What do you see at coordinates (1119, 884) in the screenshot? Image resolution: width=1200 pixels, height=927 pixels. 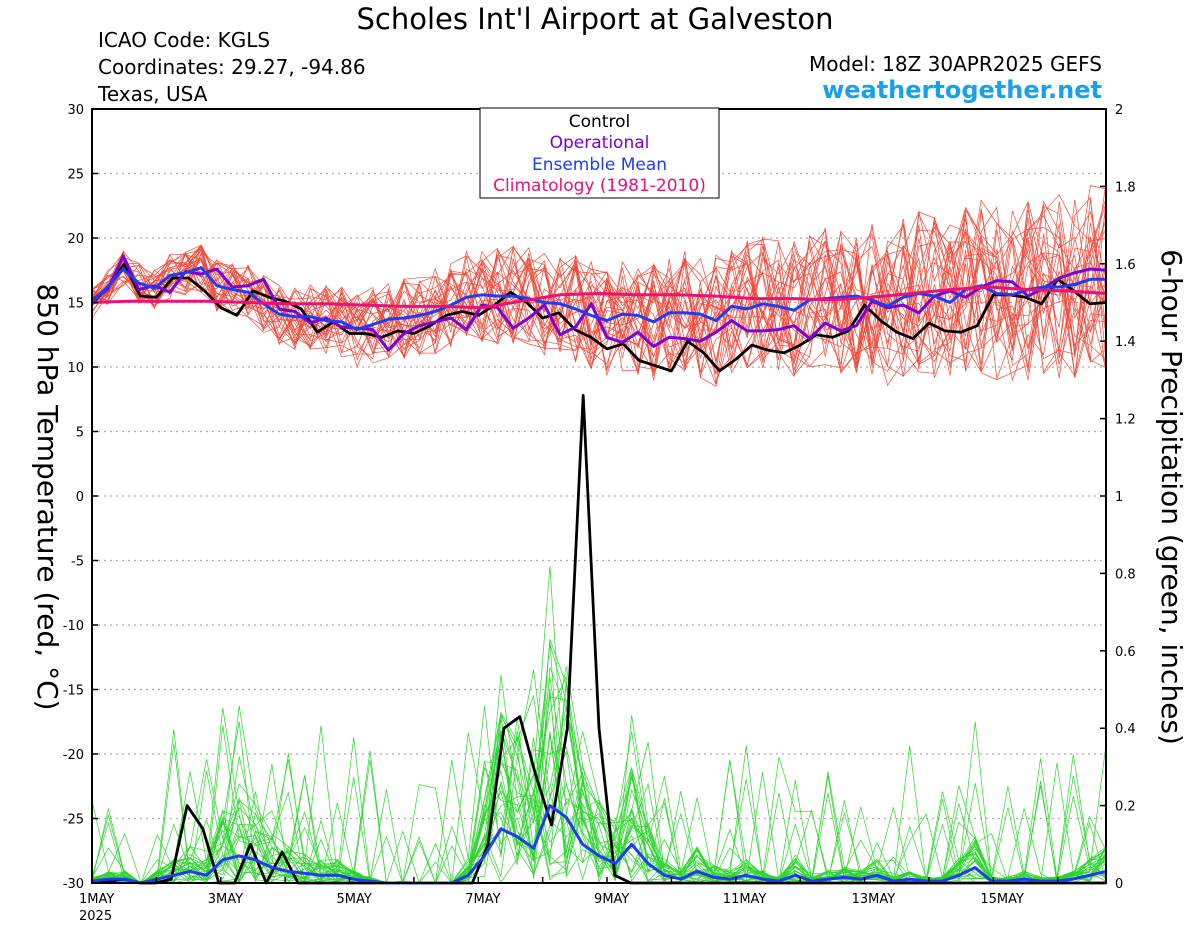 I see `y-right-tick-label: 0` at bounding box center [1119, 884].